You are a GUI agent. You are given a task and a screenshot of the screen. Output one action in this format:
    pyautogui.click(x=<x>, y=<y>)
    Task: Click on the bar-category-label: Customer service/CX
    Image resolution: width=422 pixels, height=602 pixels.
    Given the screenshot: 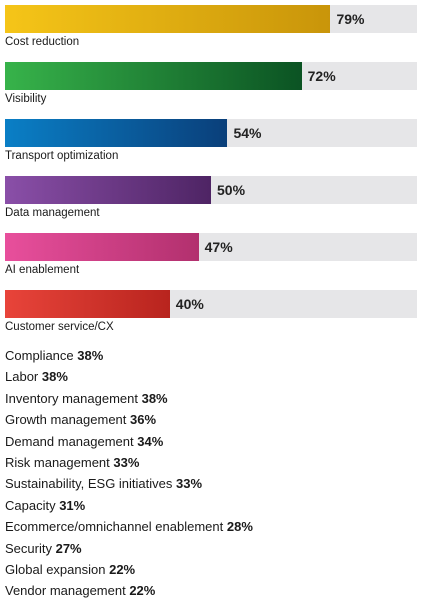 What is the action you would take?
    pyautogui.click(x=59, y=327)
    